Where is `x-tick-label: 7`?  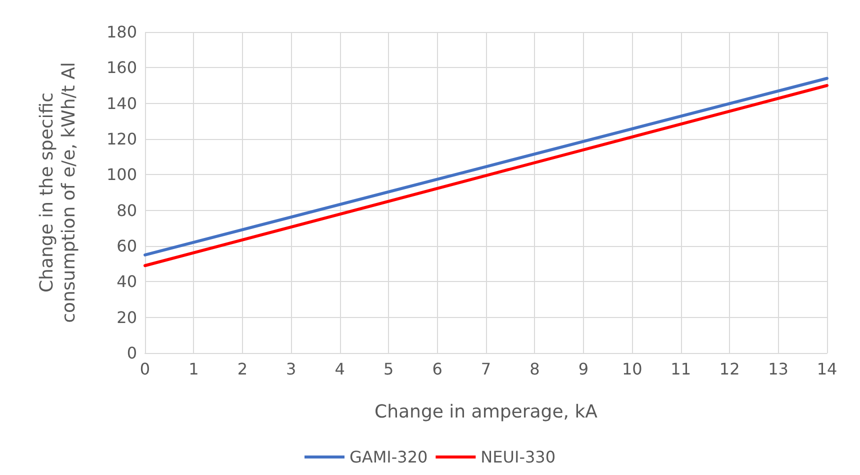 x-tick-label: 7 is located at coordinates (486, 369).